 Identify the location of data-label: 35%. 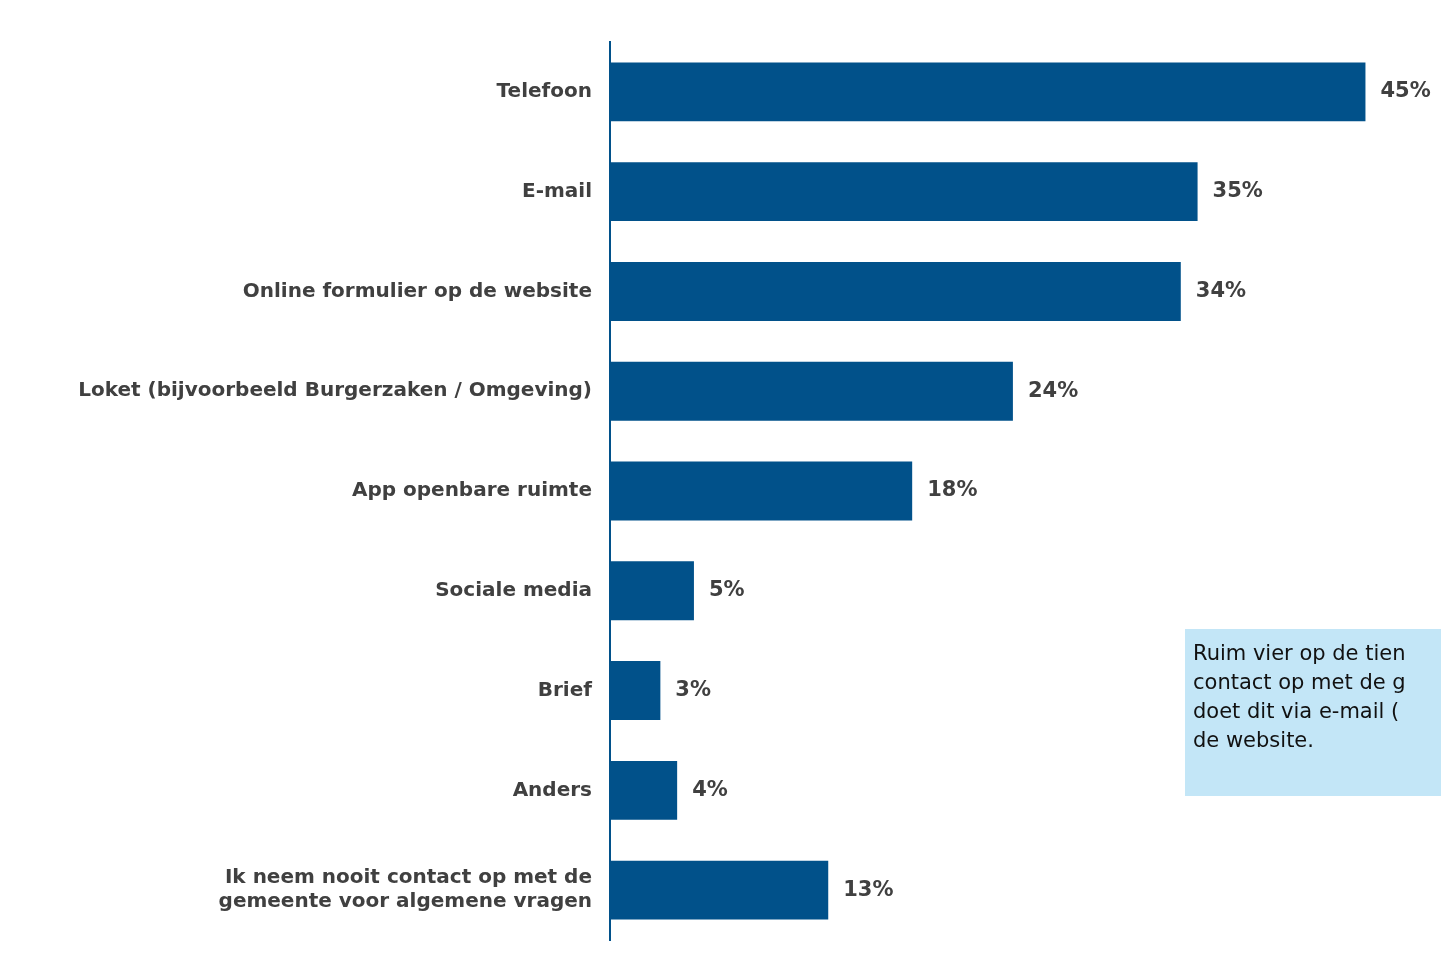
(1237, 190).